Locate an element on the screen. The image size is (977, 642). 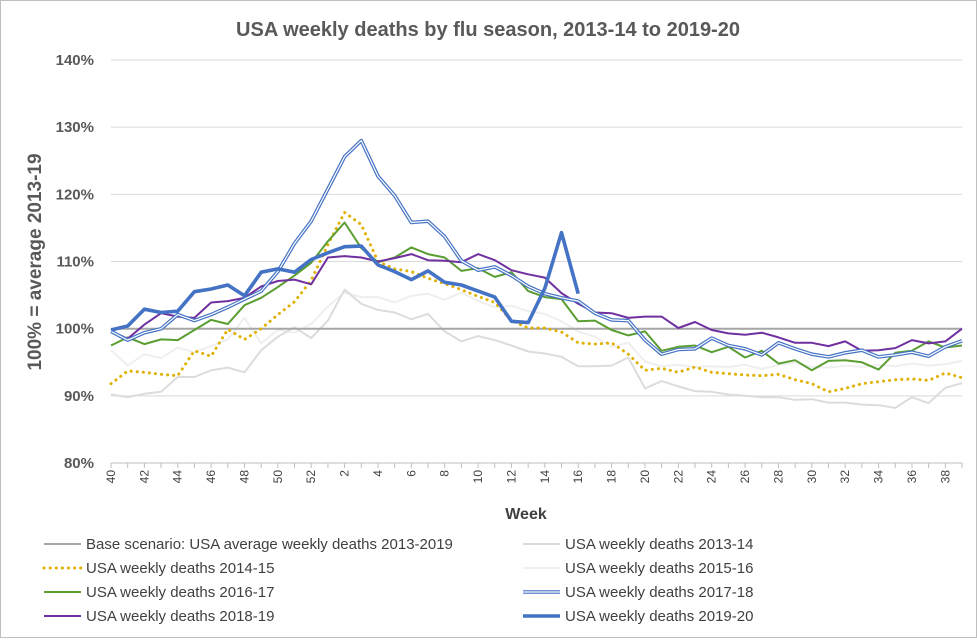
y-axis-label: 100% = average 2013-19 is located at coordinates (35, 261).